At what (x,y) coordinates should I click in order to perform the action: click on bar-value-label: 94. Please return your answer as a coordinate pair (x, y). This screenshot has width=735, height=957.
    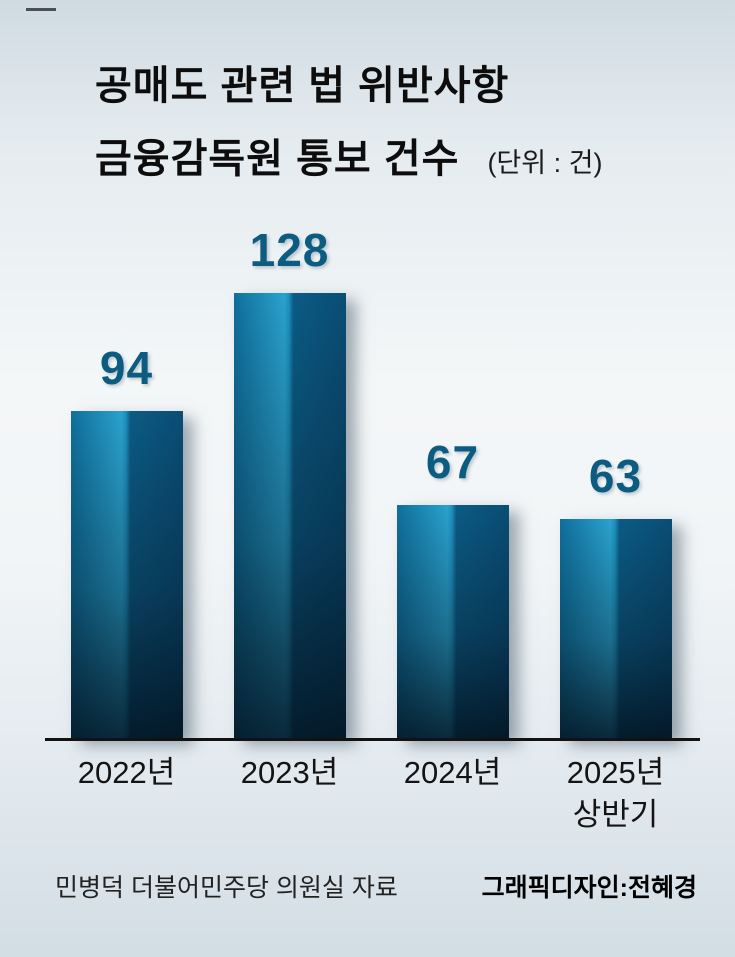
    Looking at the image, I should click on (126, 368).